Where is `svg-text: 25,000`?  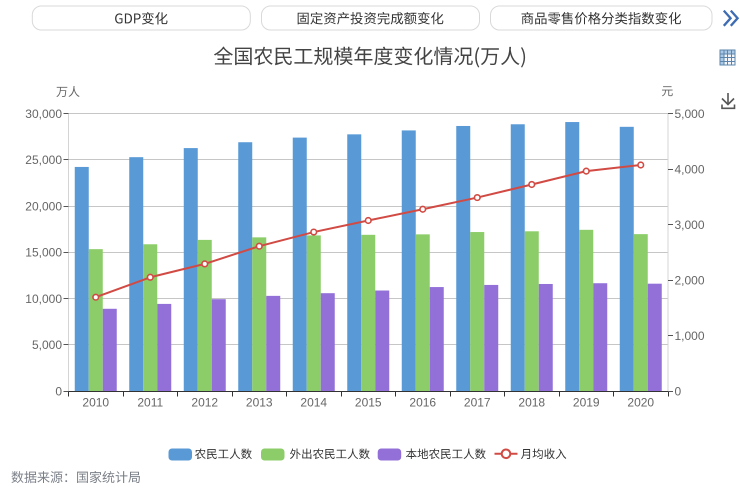
svg-text: 25,000 is located at coordinates (43, 160).